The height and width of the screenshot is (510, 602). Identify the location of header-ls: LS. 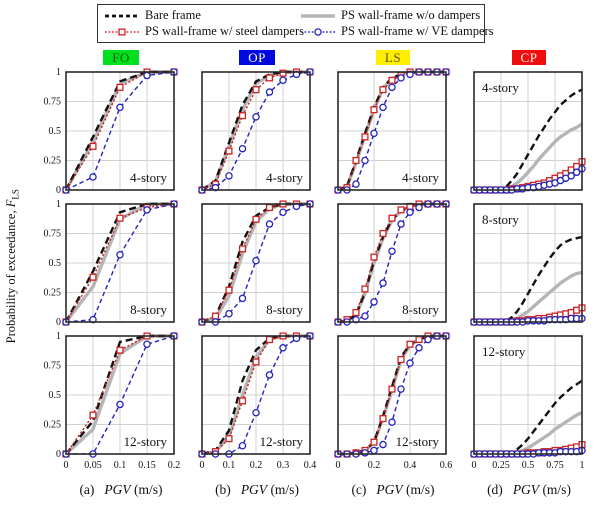
(393, 57).